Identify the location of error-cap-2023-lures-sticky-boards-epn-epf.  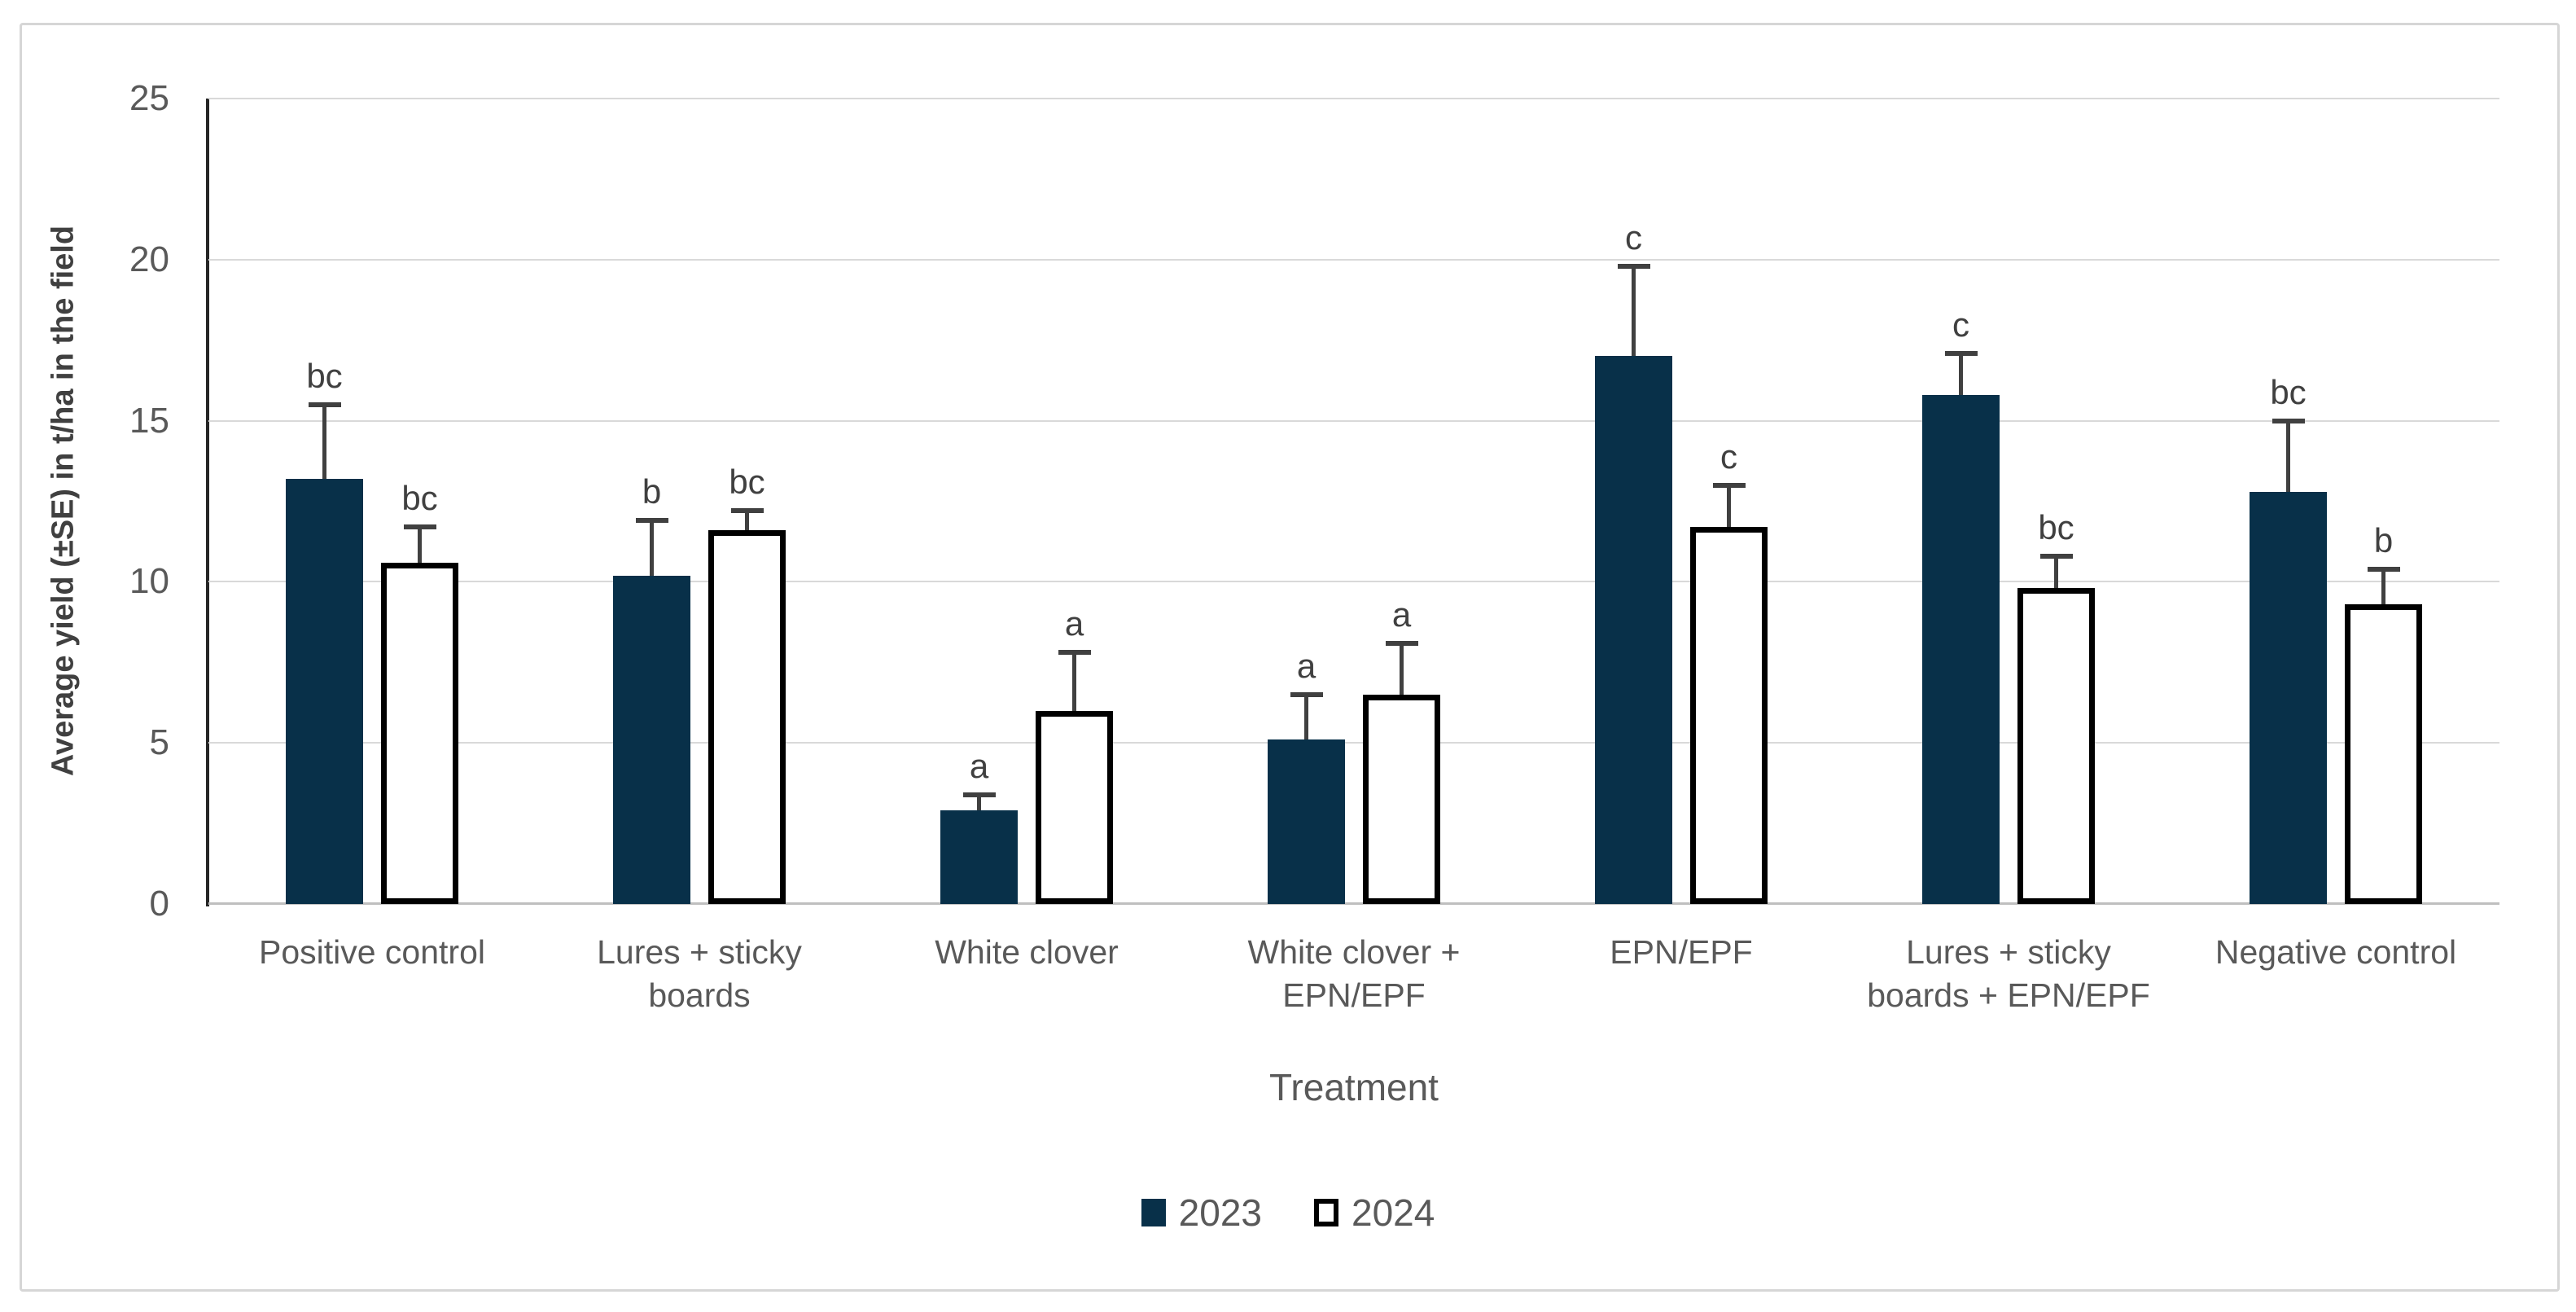
(1961, 353).